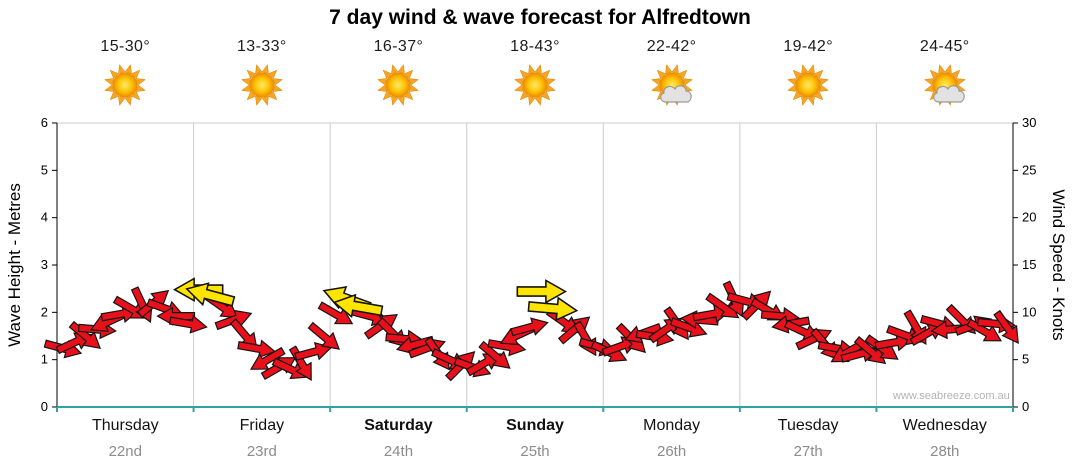  I want to click on day-column-top: 24-45°, so click(944, 73).